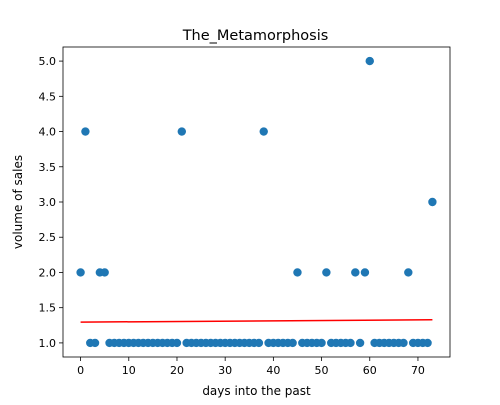 The image size is (500, 405). What do you see at coordinates (256, 321) in the screenshot?
I see `trend-line` at bounding box center [256, 321].